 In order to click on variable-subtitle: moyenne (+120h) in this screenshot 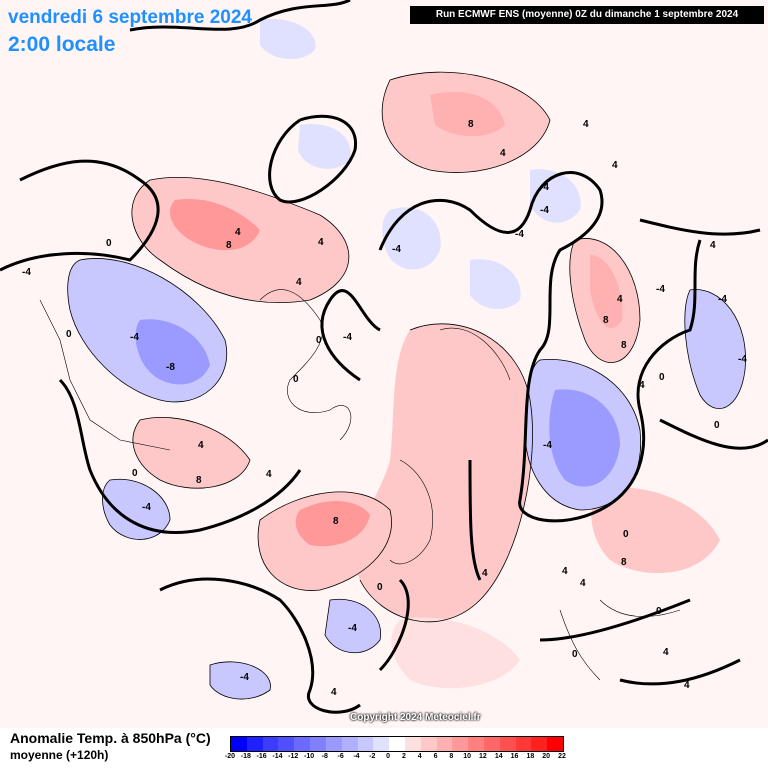, I will do `click(59, 755)`.